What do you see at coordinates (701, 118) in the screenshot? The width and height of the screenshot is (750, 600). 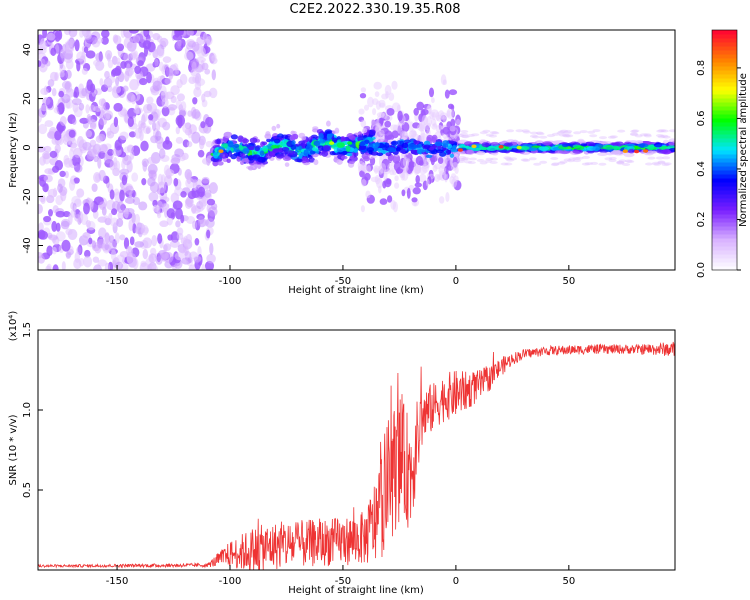 I see `colorbar-tick-label: 0.6` at bounding box center [701, 118].